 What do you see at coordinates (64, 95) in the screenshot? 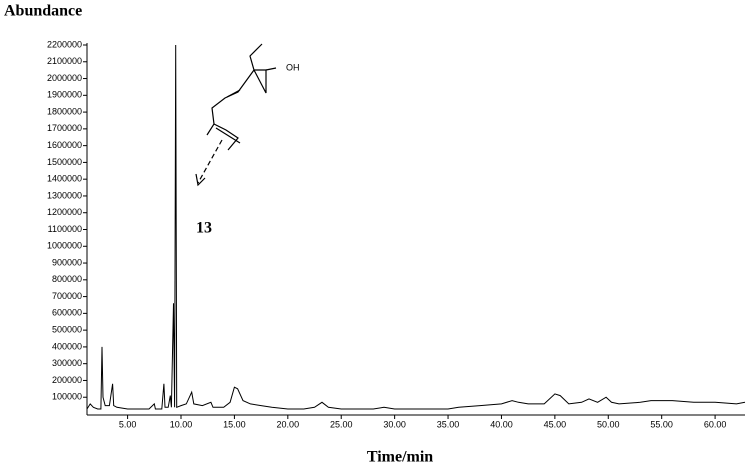
I see `y-tick-label: 1900000` at bounding box center [64, 95].